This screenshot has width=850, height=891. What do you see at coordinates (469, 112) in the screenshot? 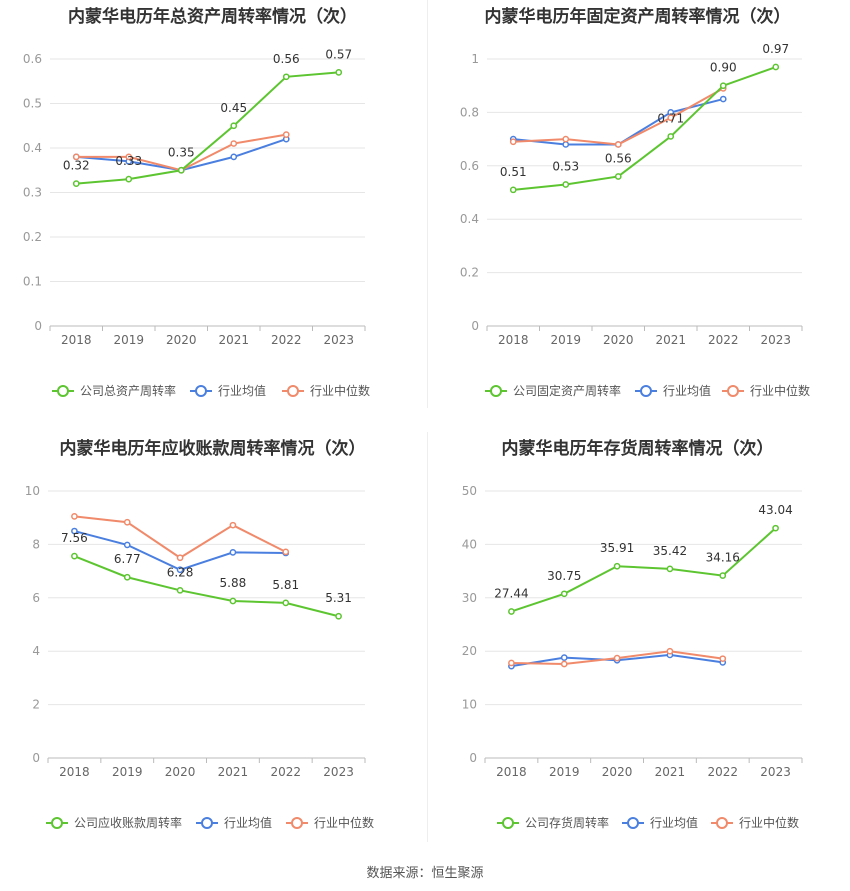
I see `y-tick-label: 0.8` at bounding box center [469, 112].